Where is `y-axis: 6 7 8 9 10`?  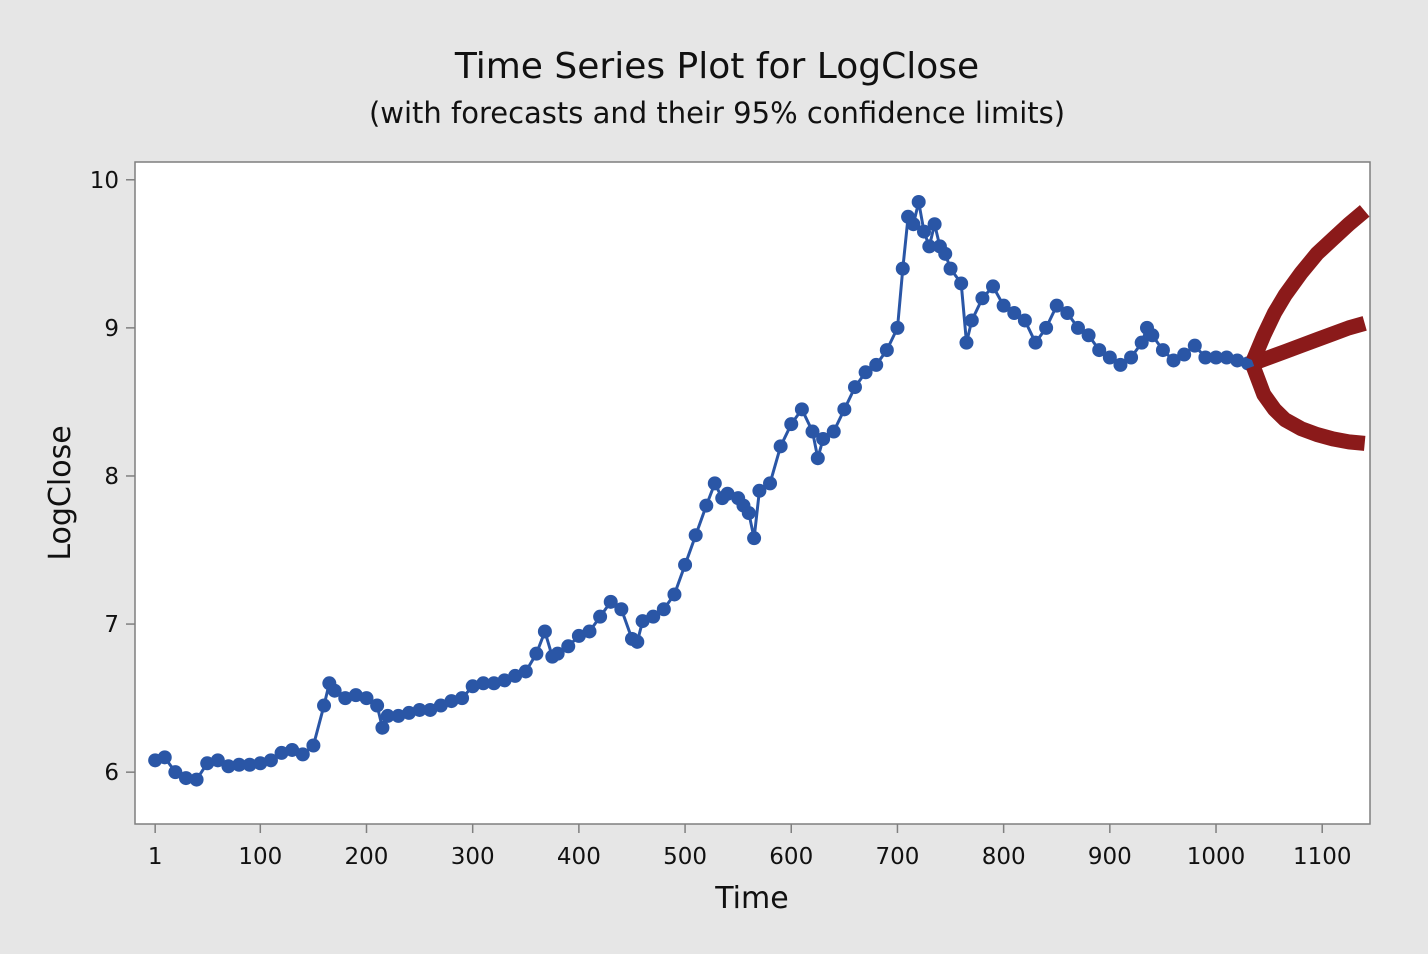
y-axis: 6 7 8 9 10 is located at coordinates (112, 477).